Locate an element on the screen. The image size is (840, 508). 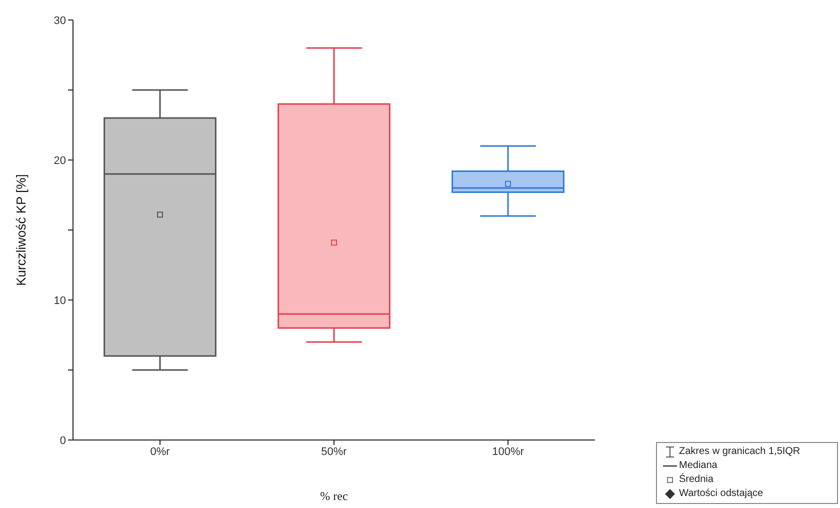
text: Zakres w granicach 1,5IQR is located at coordinates (739, 452).